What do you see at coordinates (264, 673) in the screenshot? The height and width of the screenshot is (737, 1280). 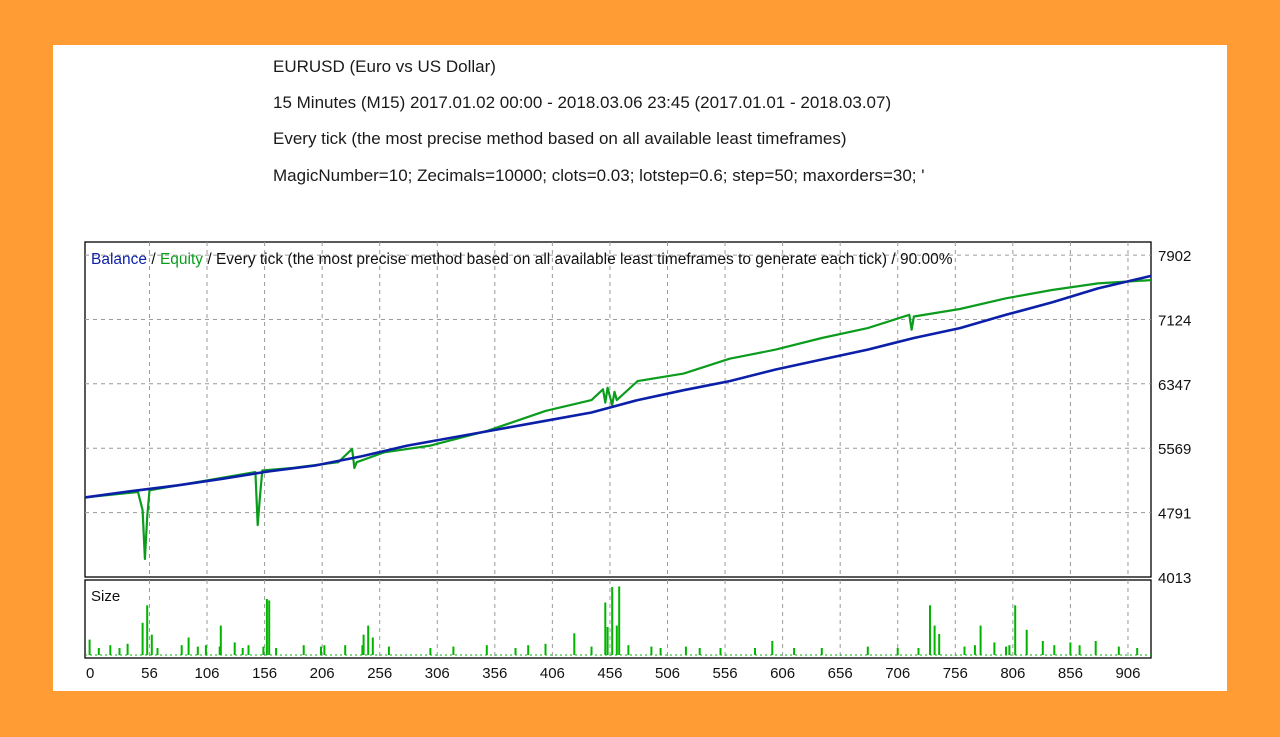 I see `x-tick-label: 156` at bounding box center [264, 673].